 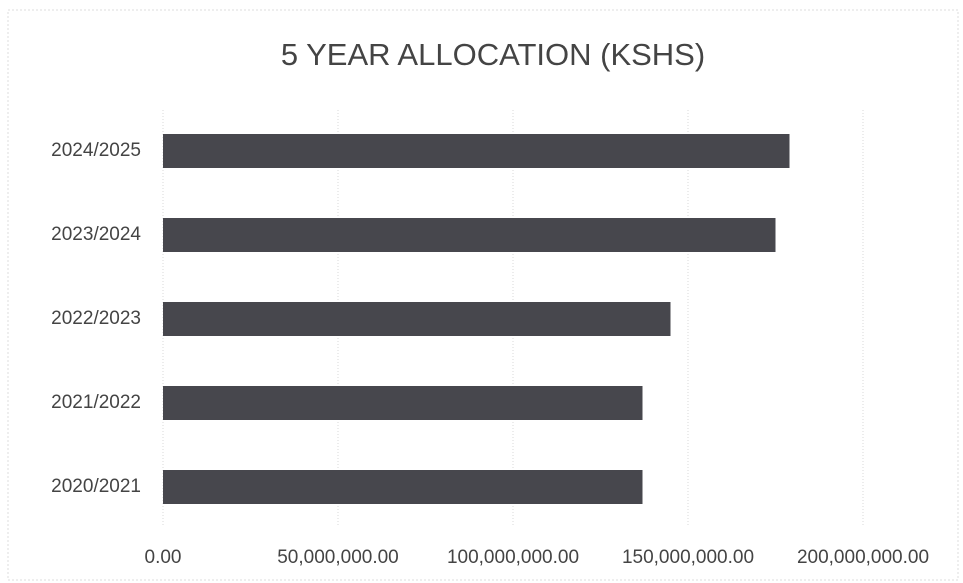 I want to click on y-tick-label: 2024/2025, so click(x=96, y=150).